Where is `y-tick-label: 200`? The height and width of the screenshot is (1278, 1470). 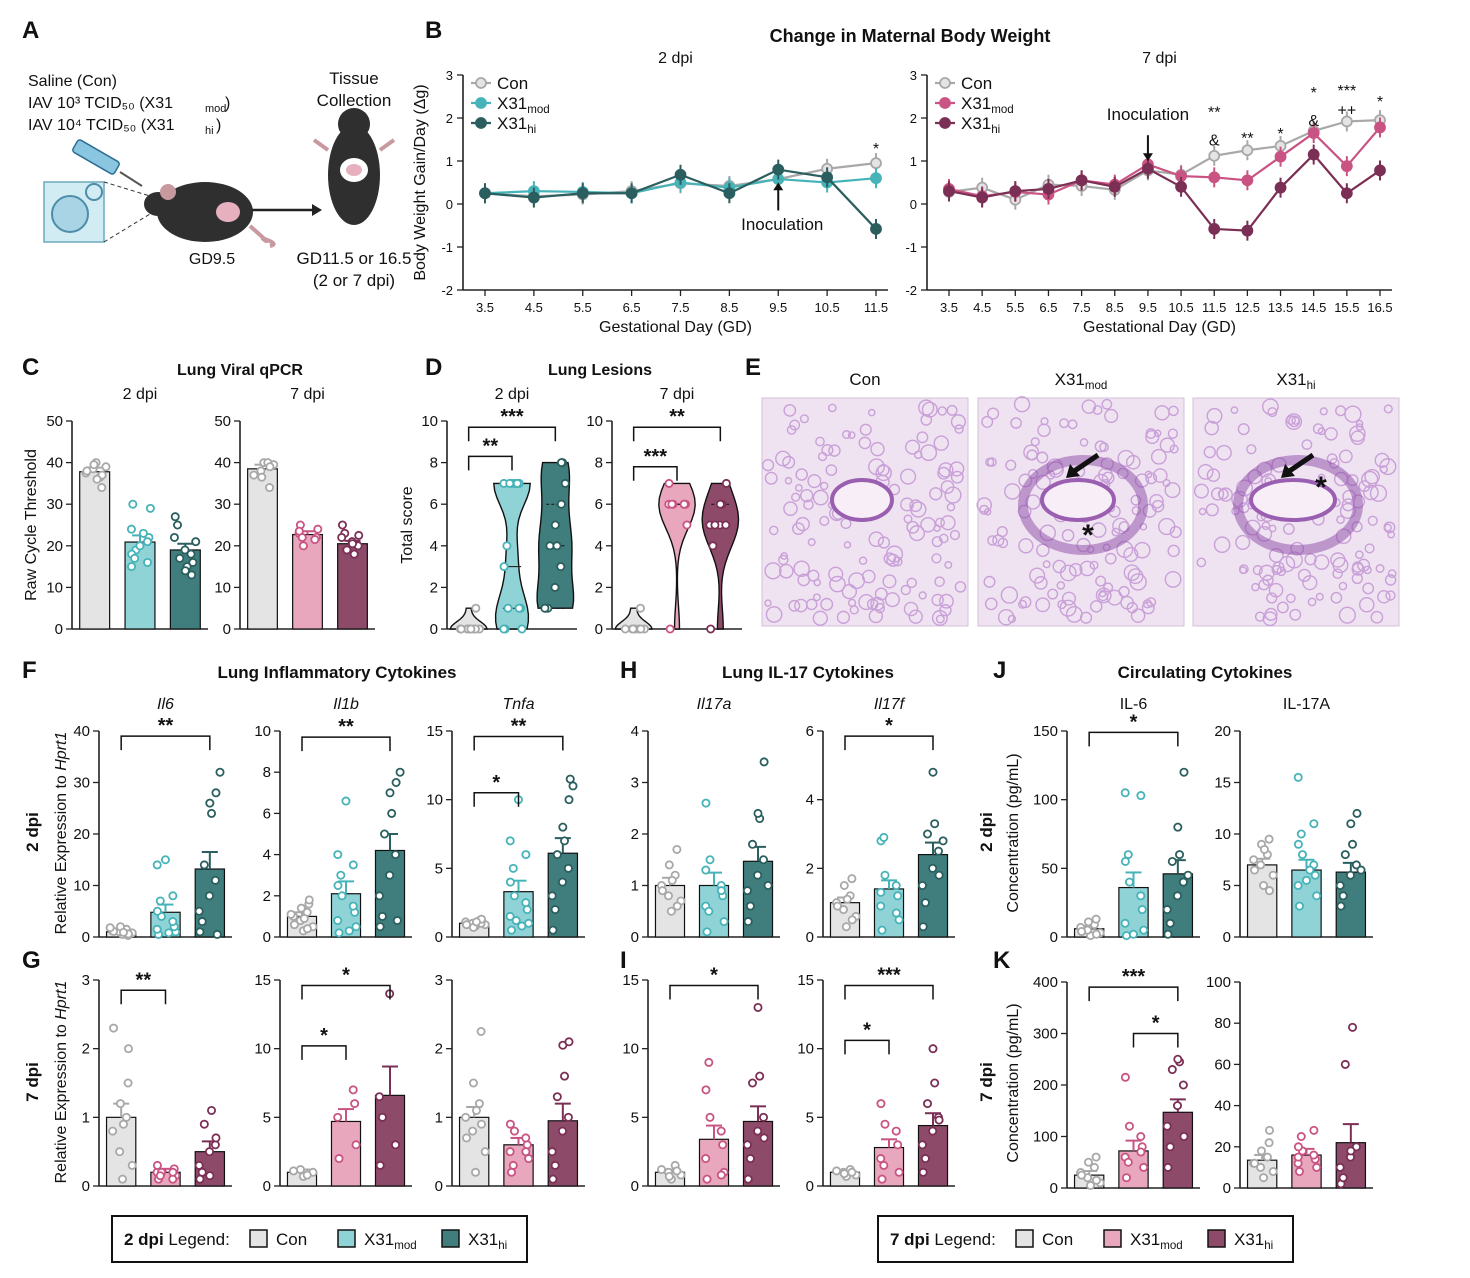
y-tick-label: 200 is located at coordinates (1045, 1085).